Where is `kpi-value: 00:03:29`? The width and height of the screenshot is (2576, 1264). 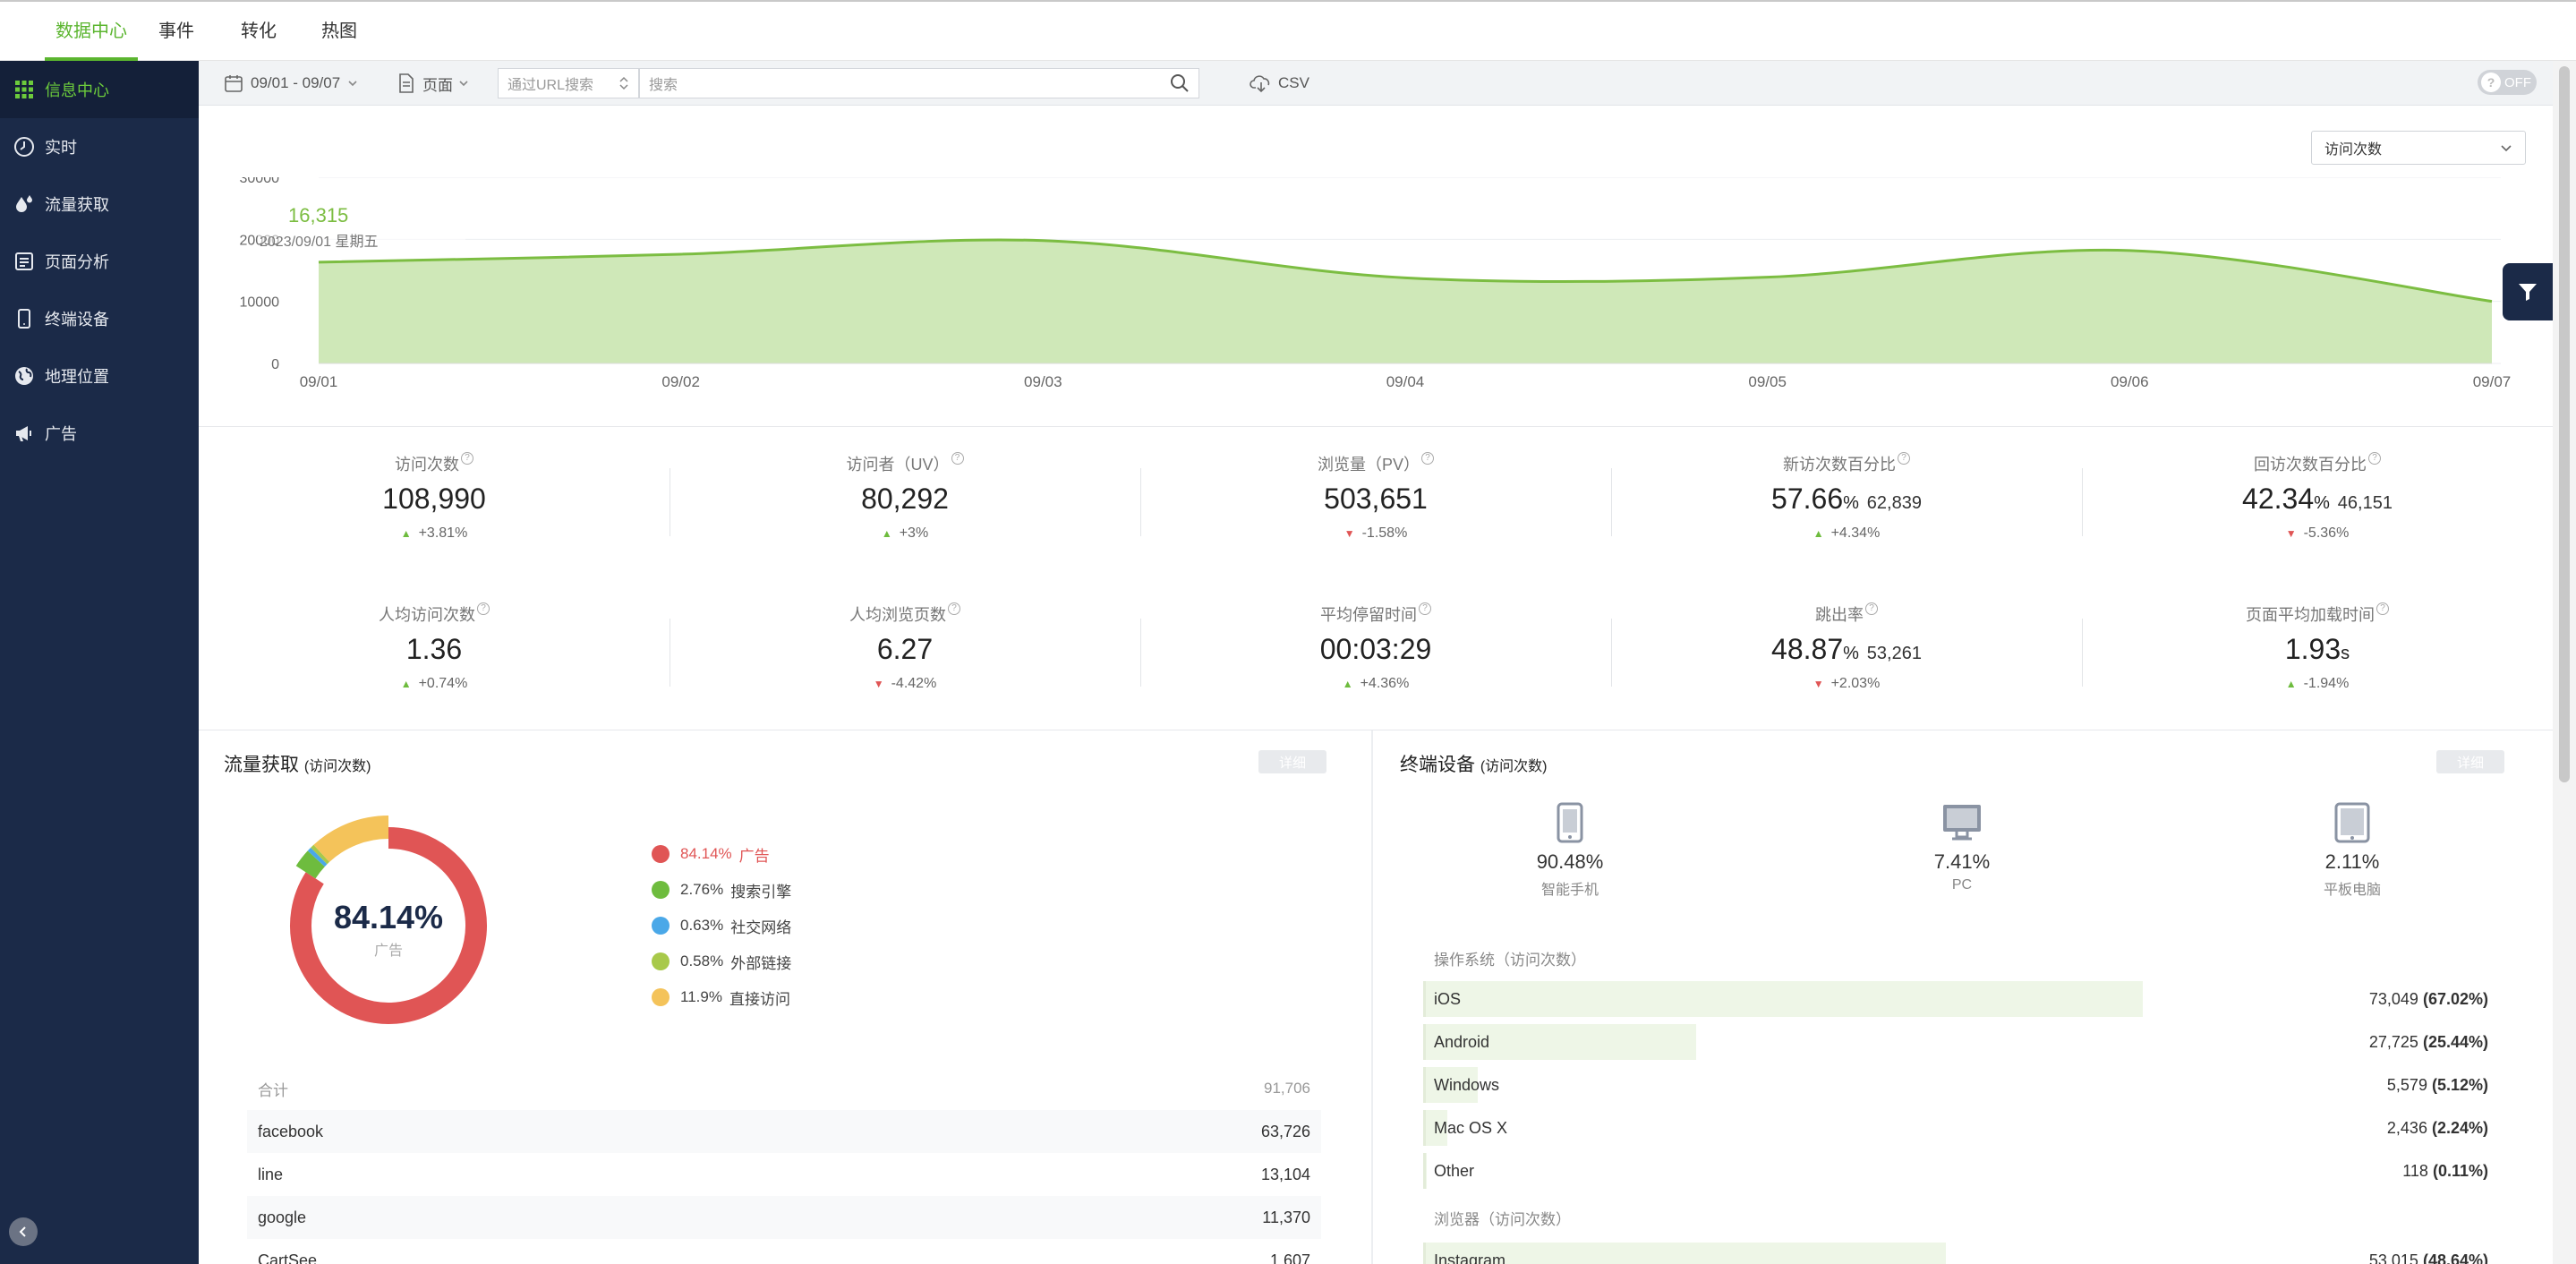 kpi-value: 00:03:29 is located at coordinates (1375, 651).